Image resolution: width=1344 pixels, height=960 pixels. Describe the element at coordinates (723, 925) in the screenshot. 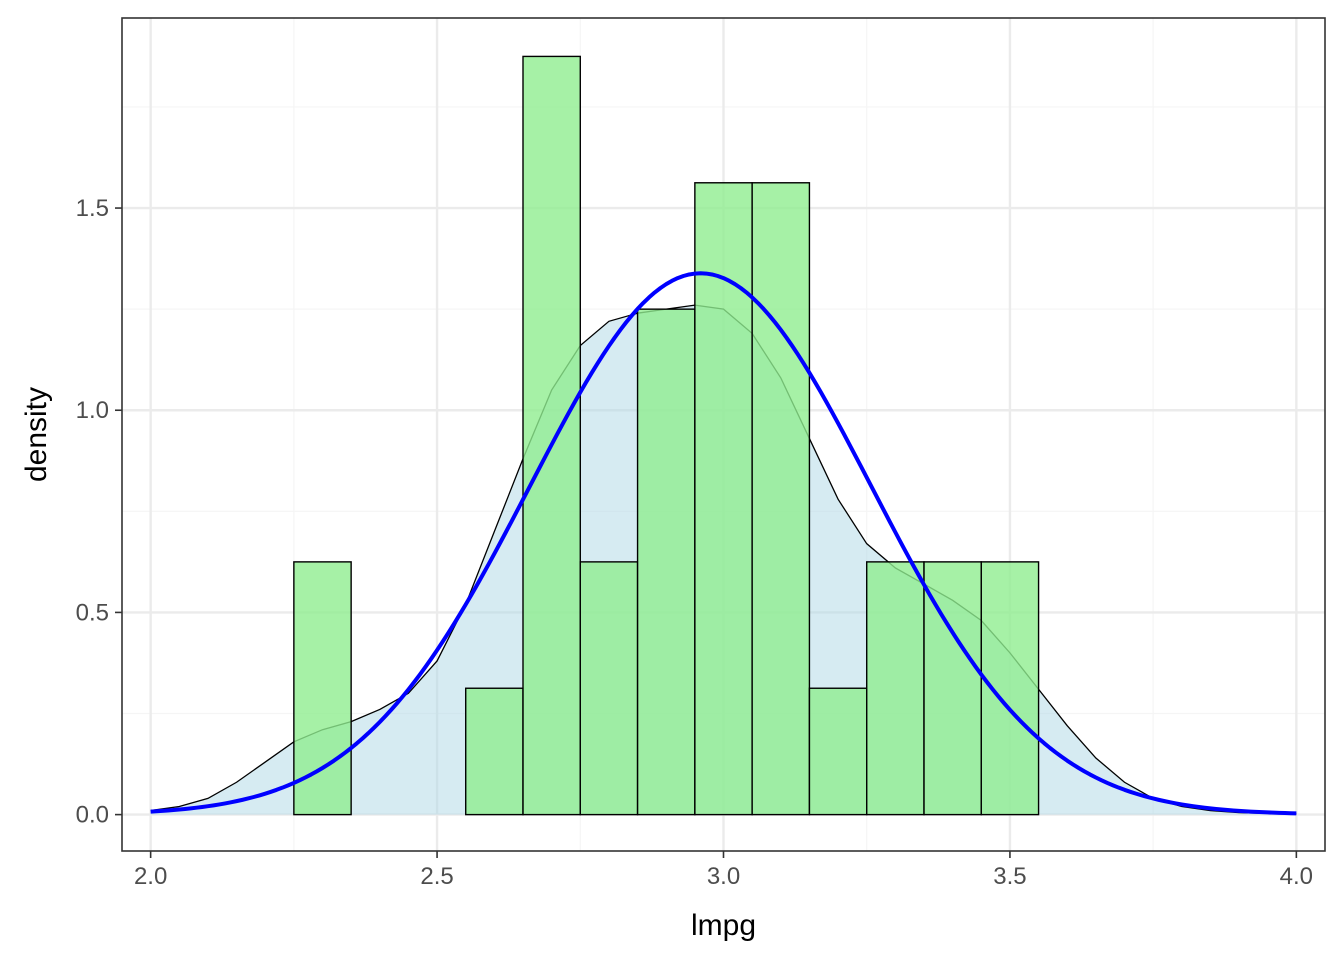

I see `x-axis-title: lmpg` at that location.